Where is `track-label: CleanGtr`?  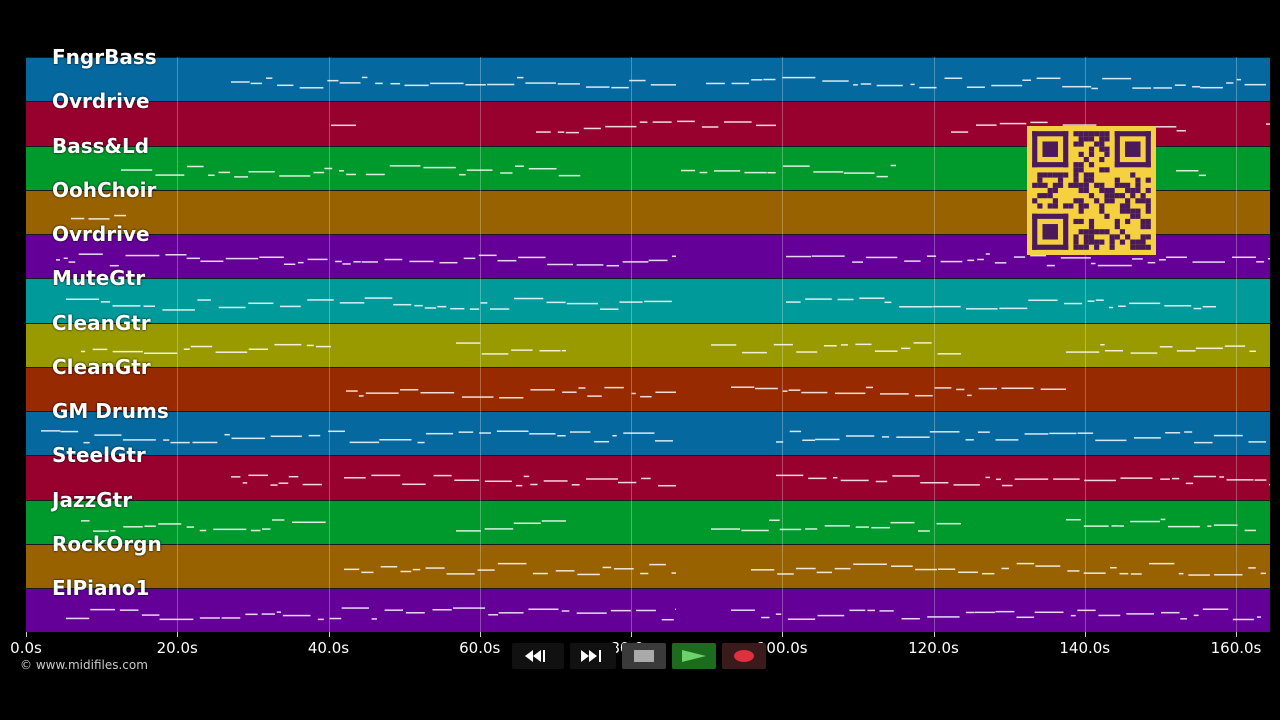
track-label: CleanGtr is located at coordinates (101, 366).